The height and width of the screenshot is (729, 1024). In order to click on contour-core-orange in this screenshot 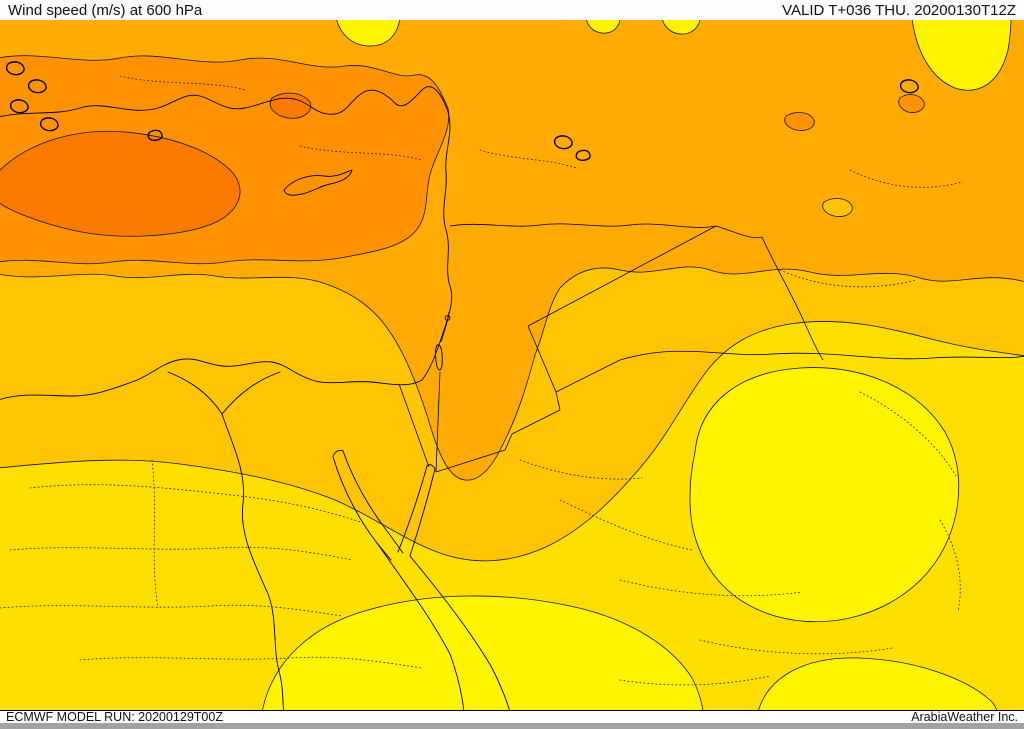, I will do `click(120, 183)`.